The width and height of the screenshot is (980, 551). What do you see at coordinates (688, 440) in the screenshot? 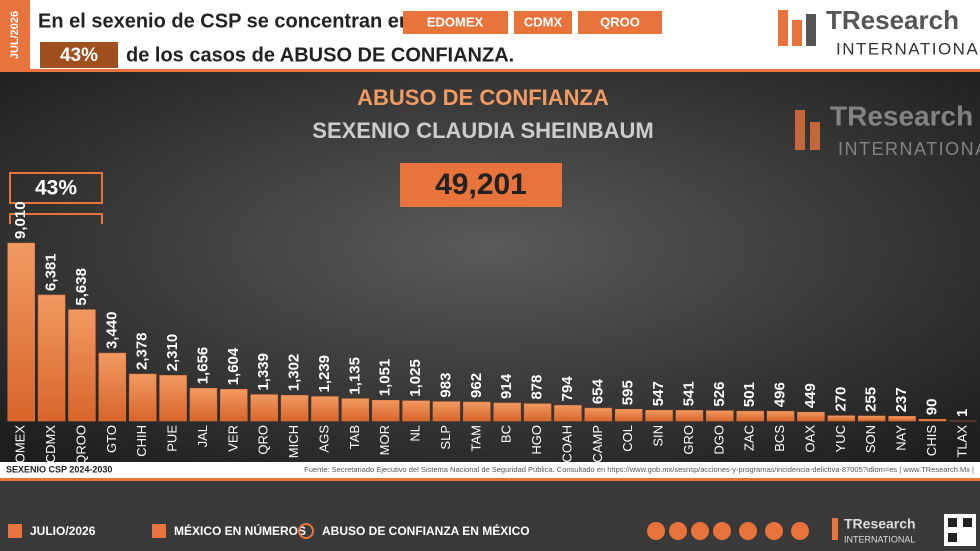
I see `x-tick-label: GRO` at bounding box center [688, 440].